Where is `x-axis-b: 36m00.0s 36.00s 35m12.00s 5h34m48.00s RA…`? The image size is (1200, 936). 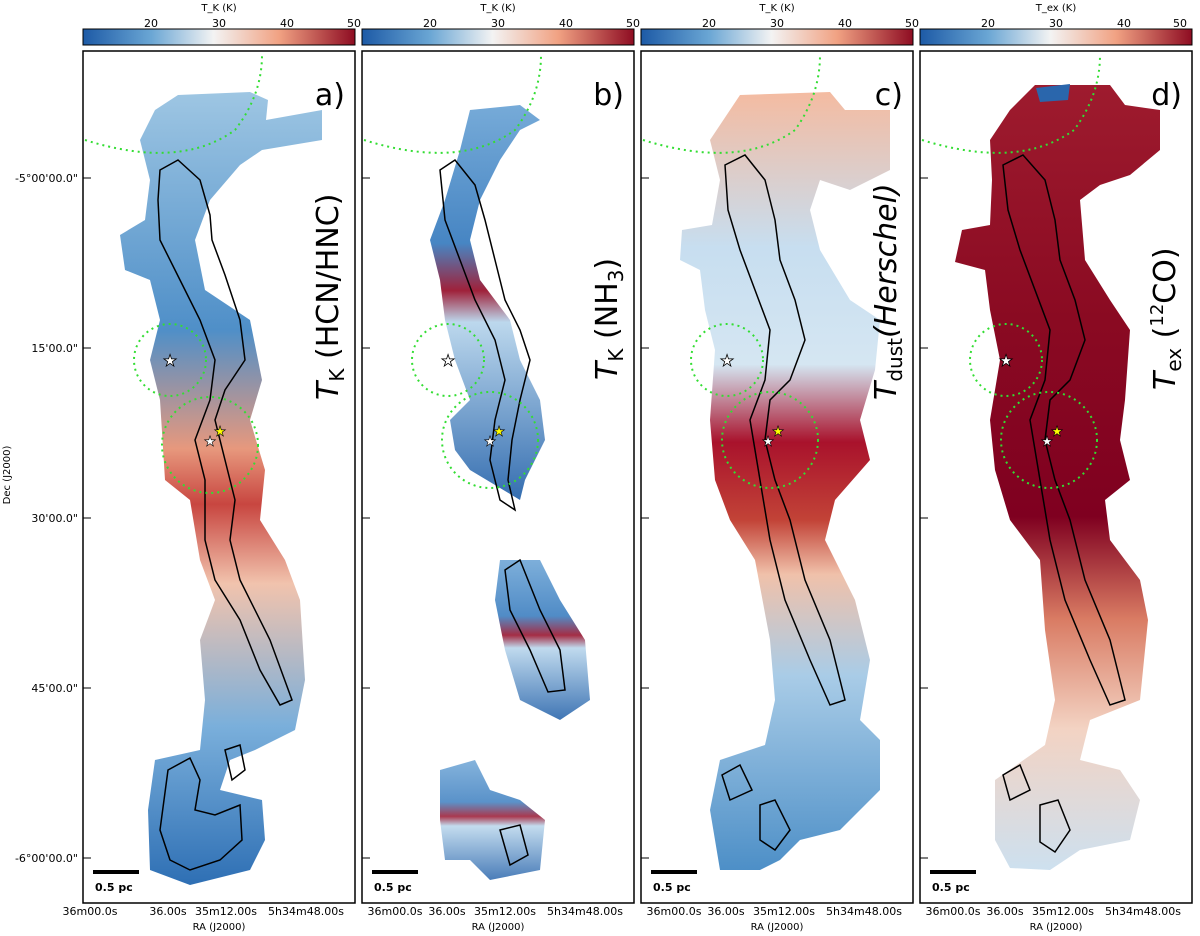 x-axis-b: 36m00.0s 36.00s 35m12.00s 5h34m48.00s RA… is located at coordinates (496, 919).